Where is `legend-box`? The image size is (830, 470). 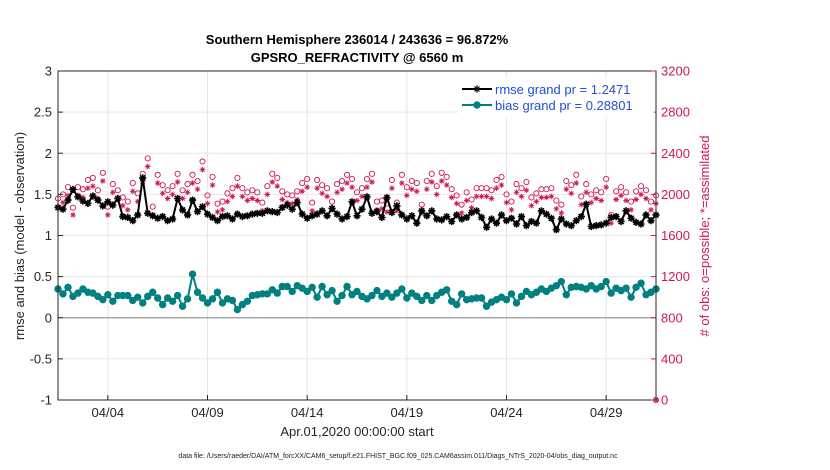 legend-box is located at coordinates (556, 98).